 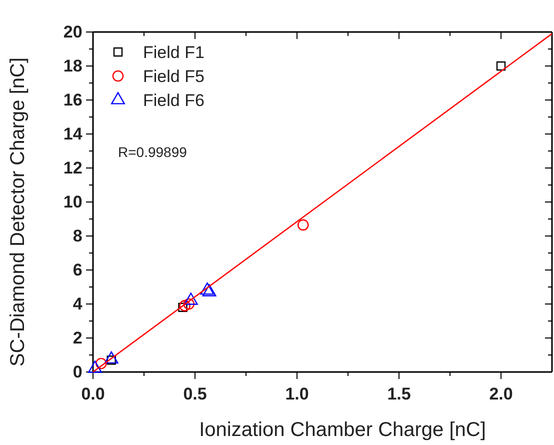 What do you see at coordinates (297, 394) in the screenshot?
I see `x-tick-label: 1.0` at bounding box center [297, 394].